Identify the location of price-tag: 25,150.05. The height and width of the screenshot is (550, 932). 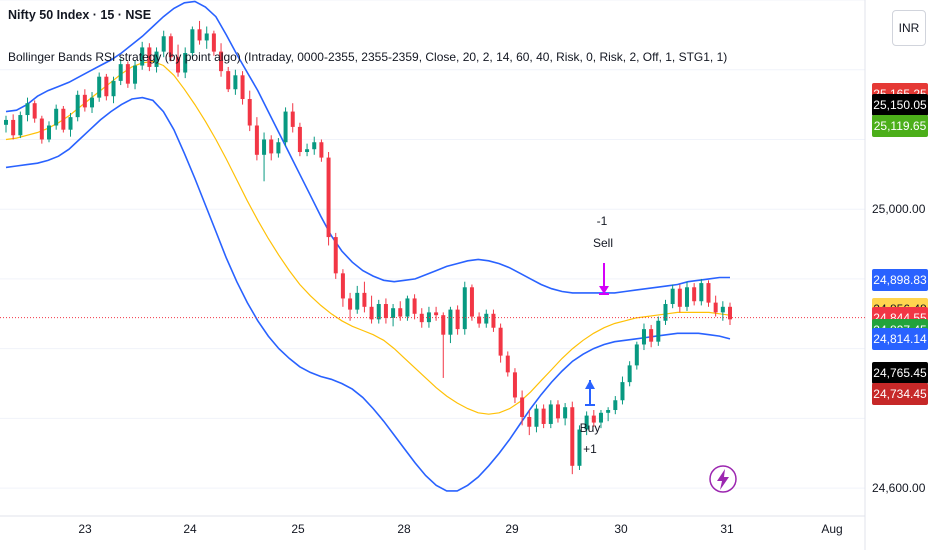
(900, 104).